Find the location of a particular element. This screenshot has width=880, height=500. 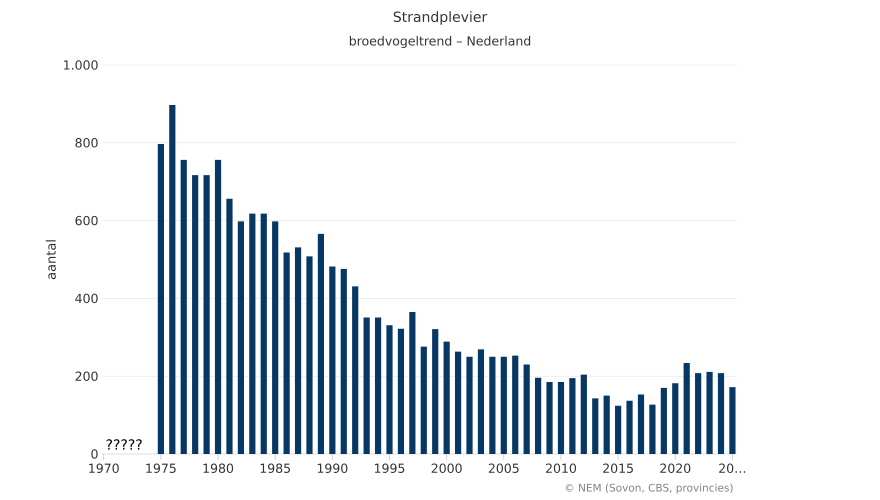

y-axis-title: aantal is located at coordinates (51, 260).